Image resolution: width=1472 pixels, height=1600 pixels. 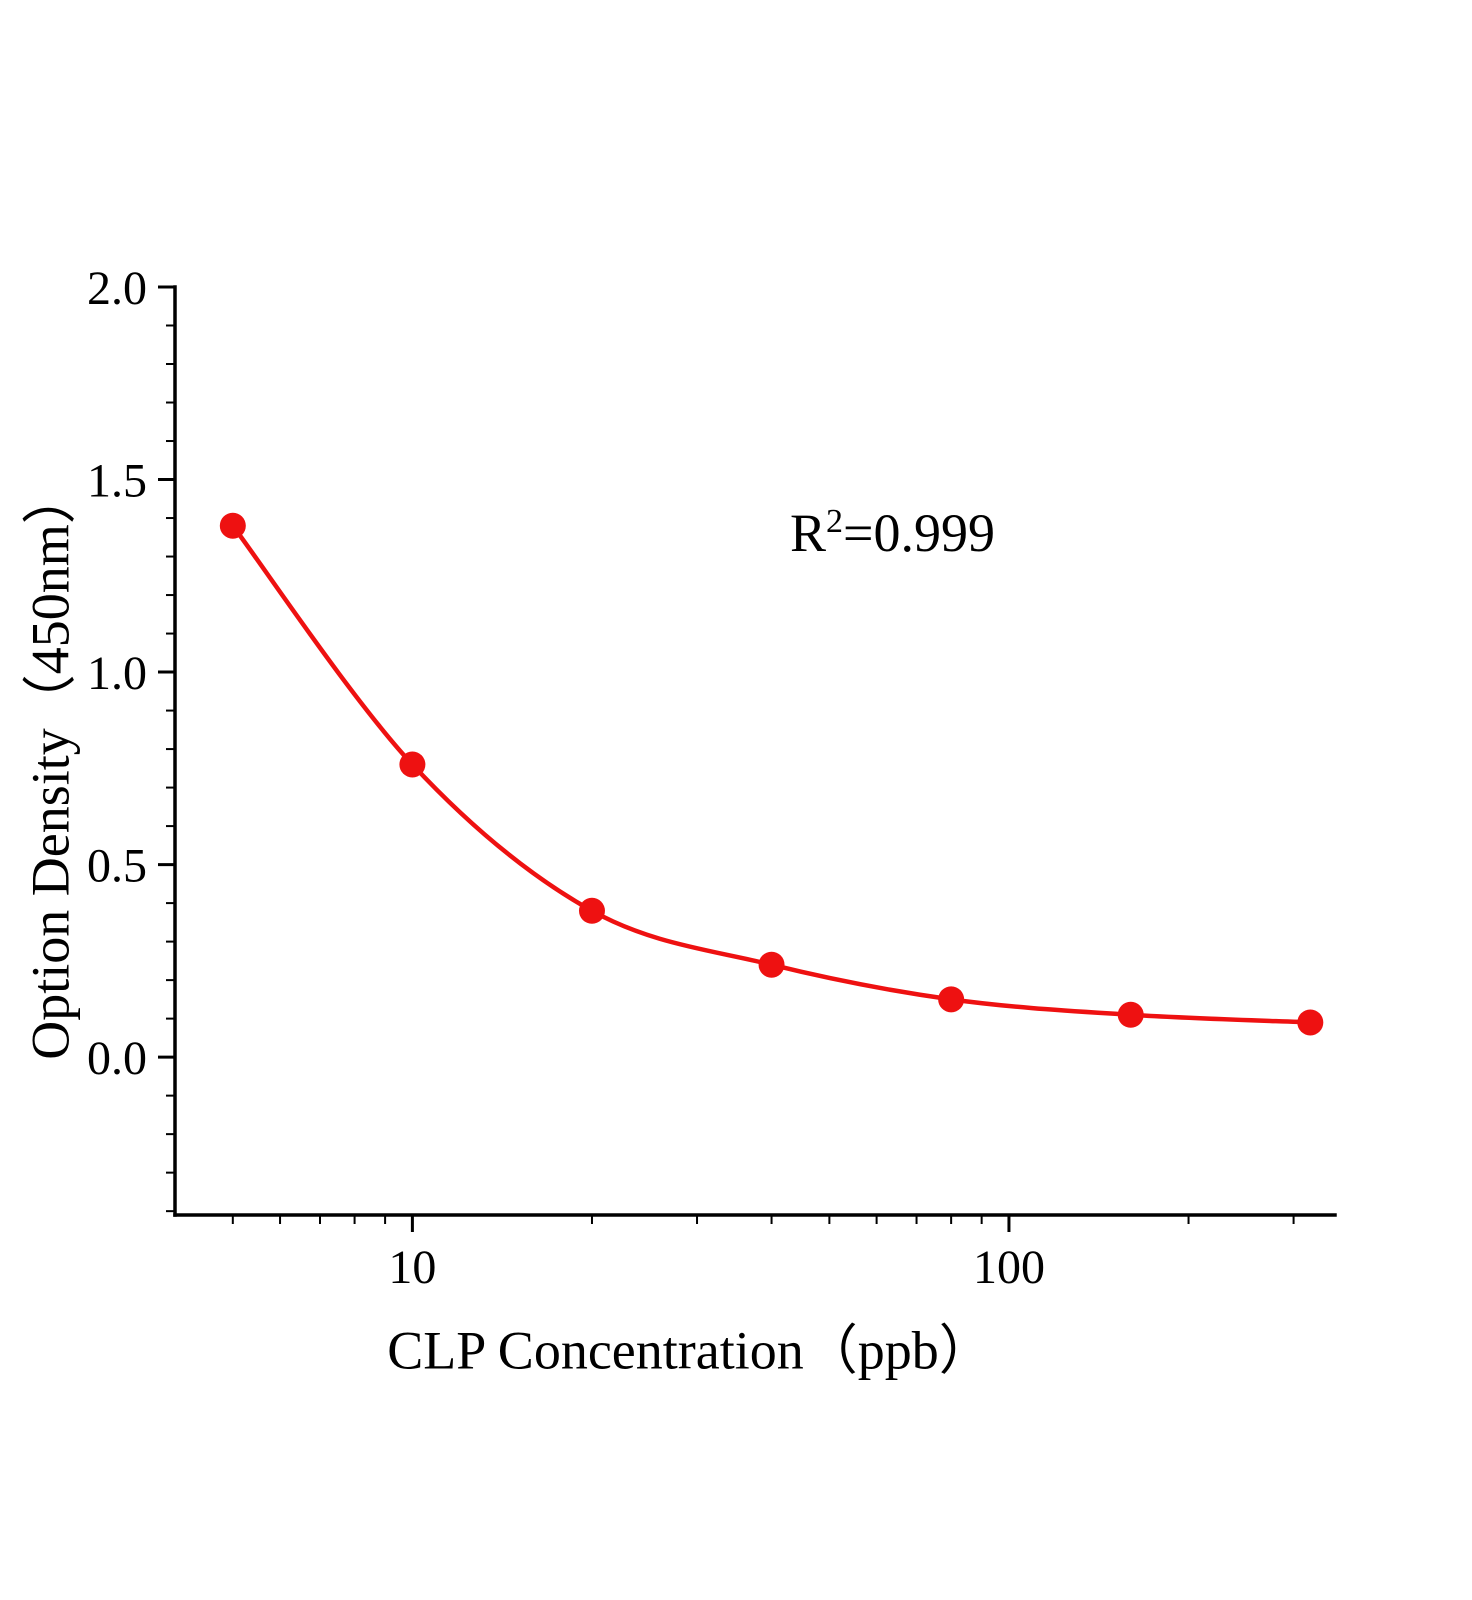 I want to click on y-tick-label: 0.0, so click(x=117, y=1058).